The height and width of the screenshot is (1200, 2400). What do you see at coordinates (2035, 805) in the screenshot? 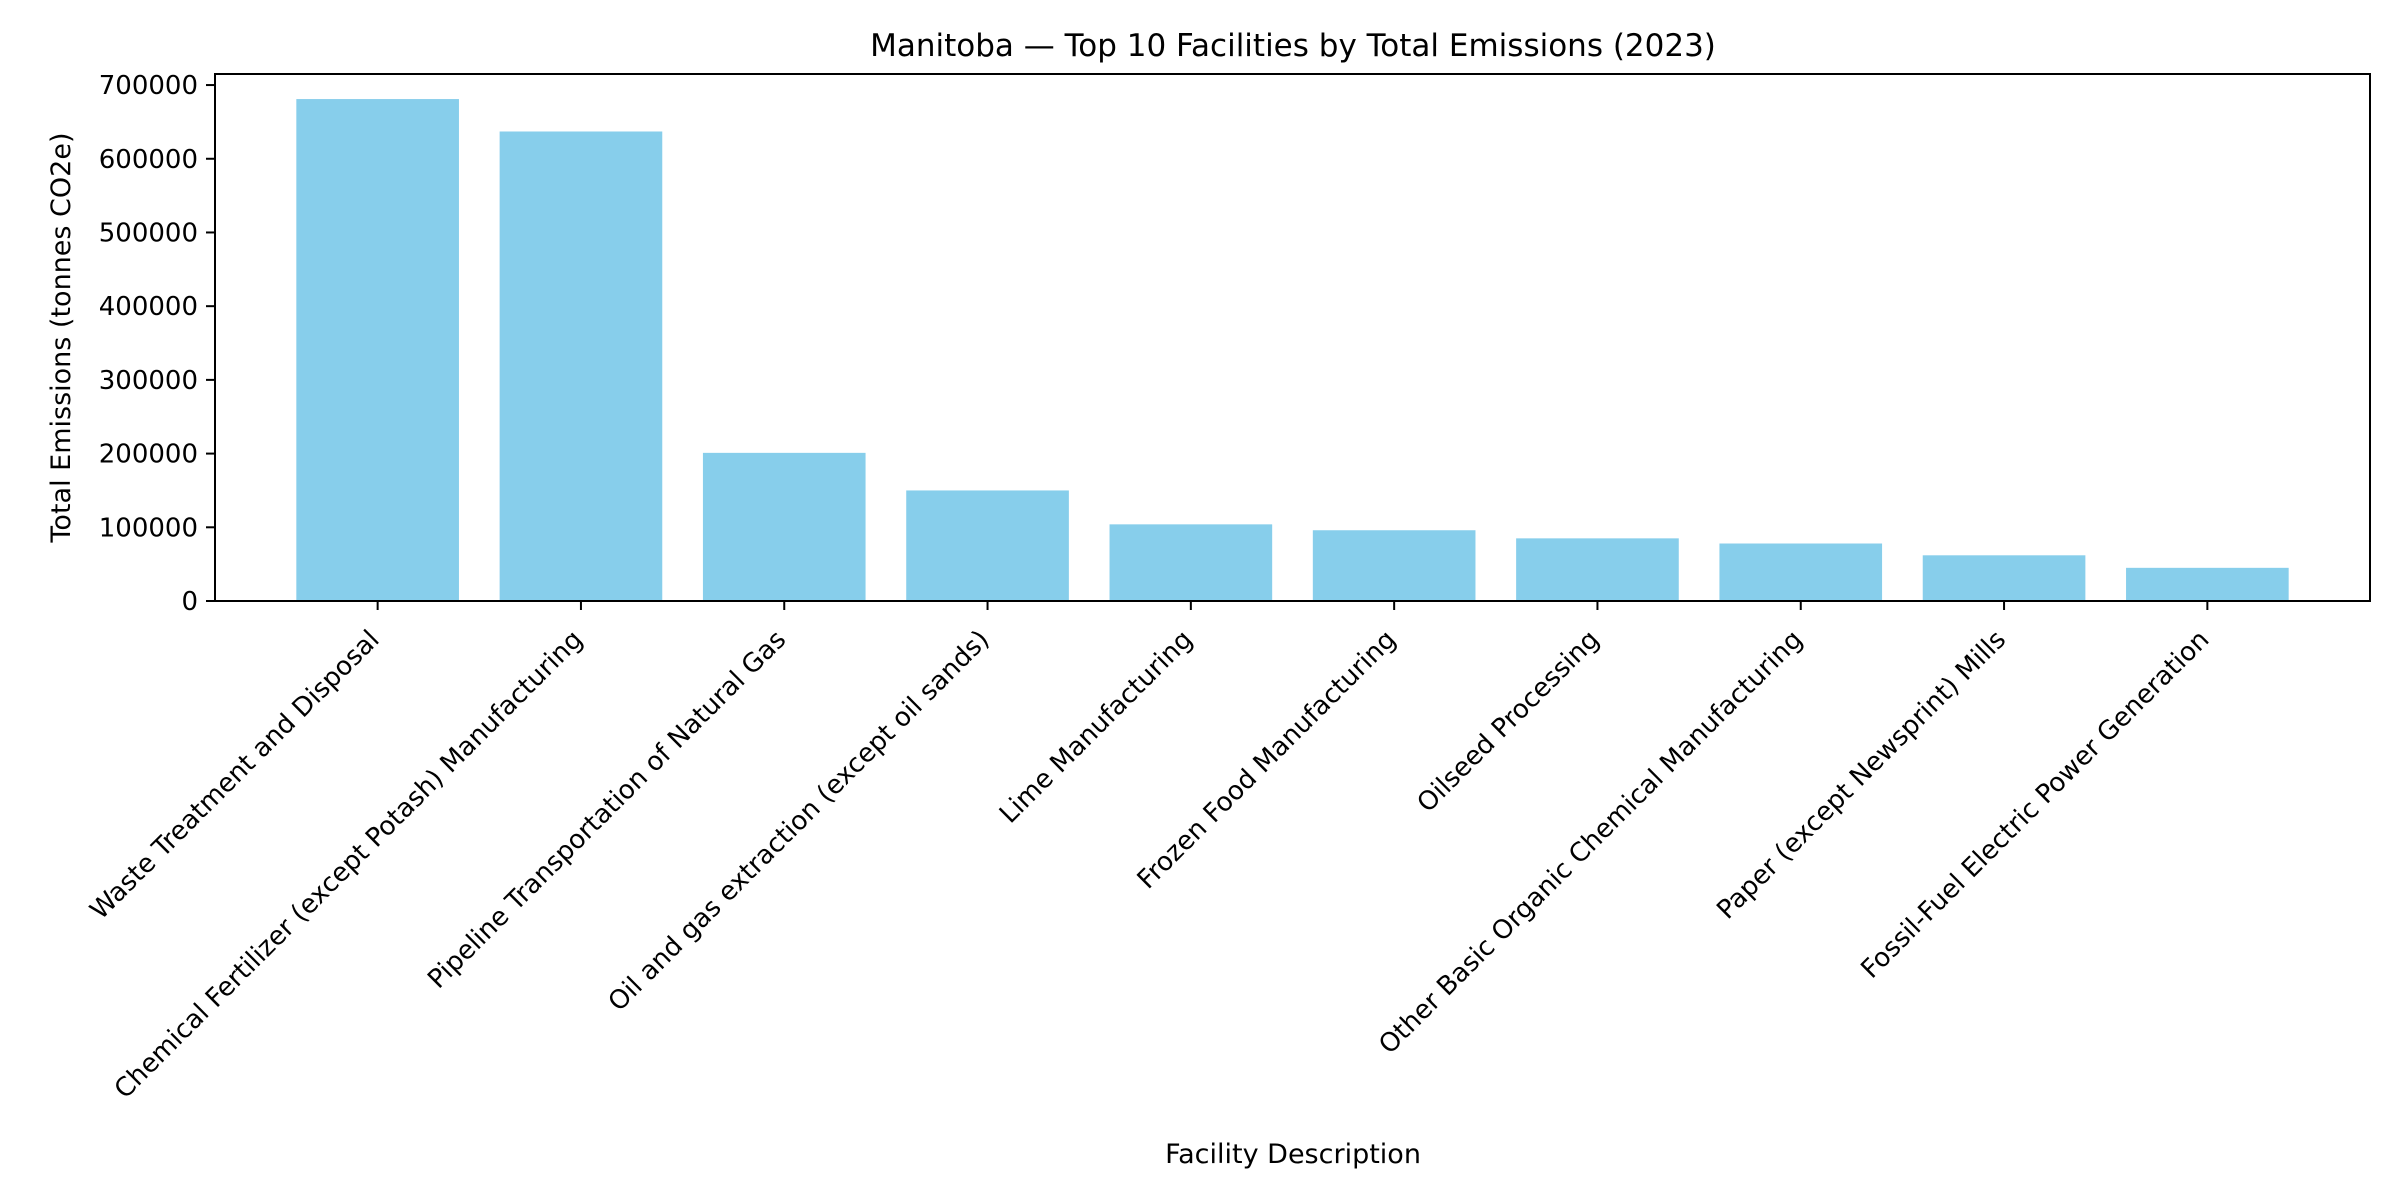
I see `x-tick-label-10: Fossil-Fuel Electric Power Generation` at bounding box center [2035, 805].